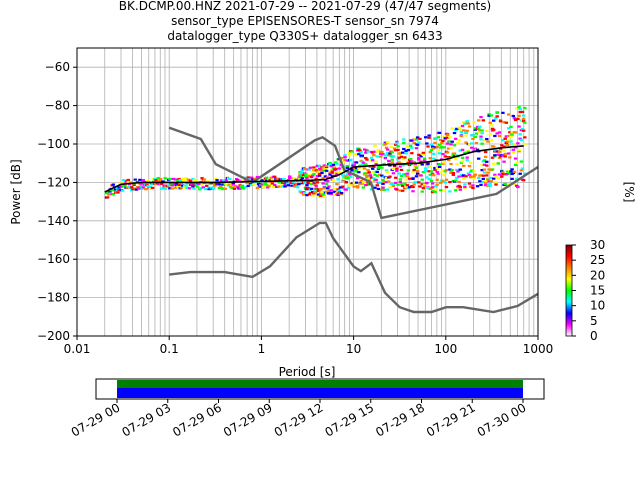  I want to click on mean-curve-line, so click(314, 169).